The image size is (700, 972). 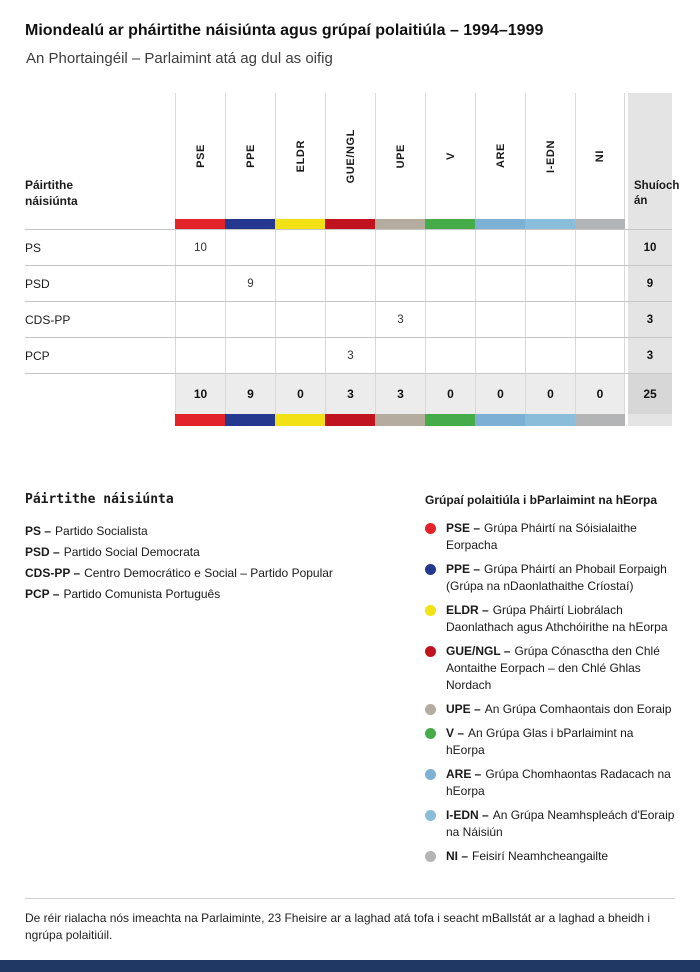 I want to click on column-header-upe: UPE, so click(x=400, y=156).